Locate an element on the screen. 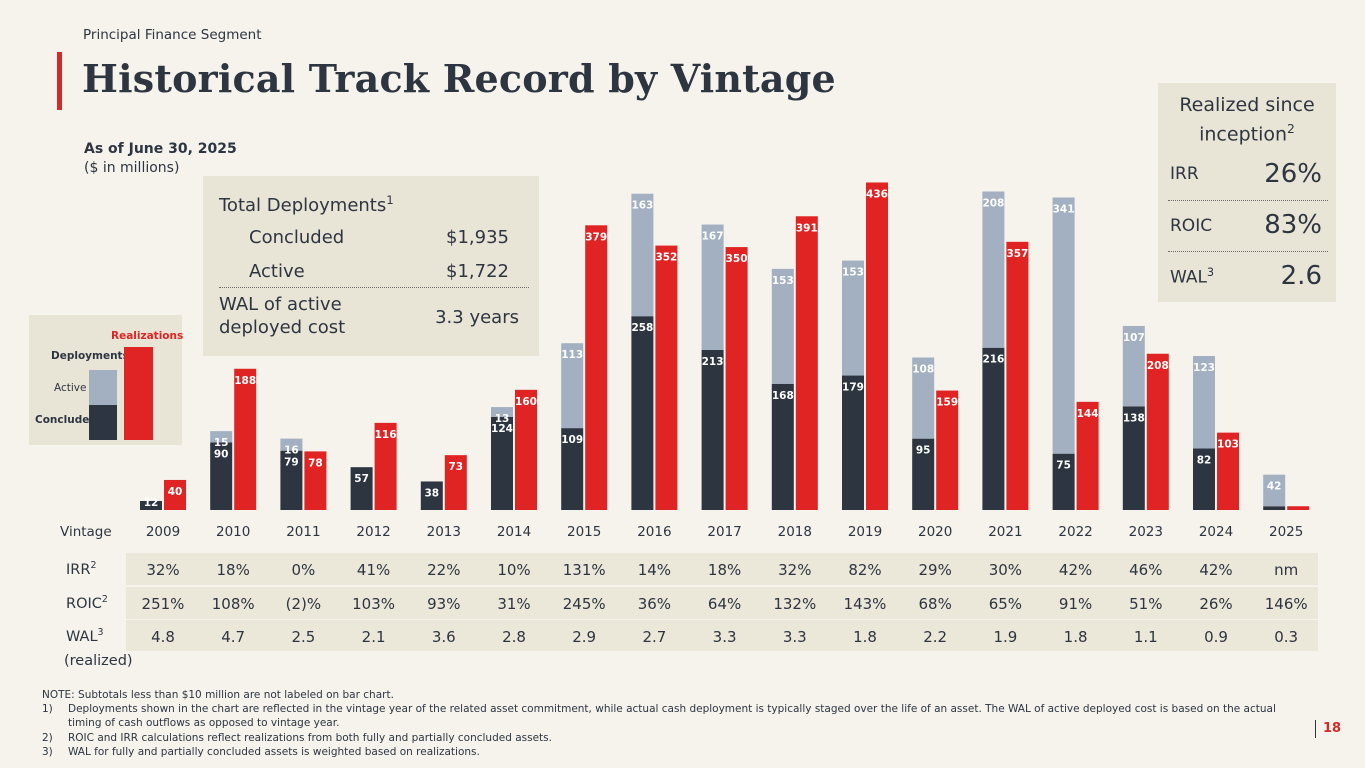 The image size is (1365, 768). bar-active-2017 is located at coordinates (712, 287).